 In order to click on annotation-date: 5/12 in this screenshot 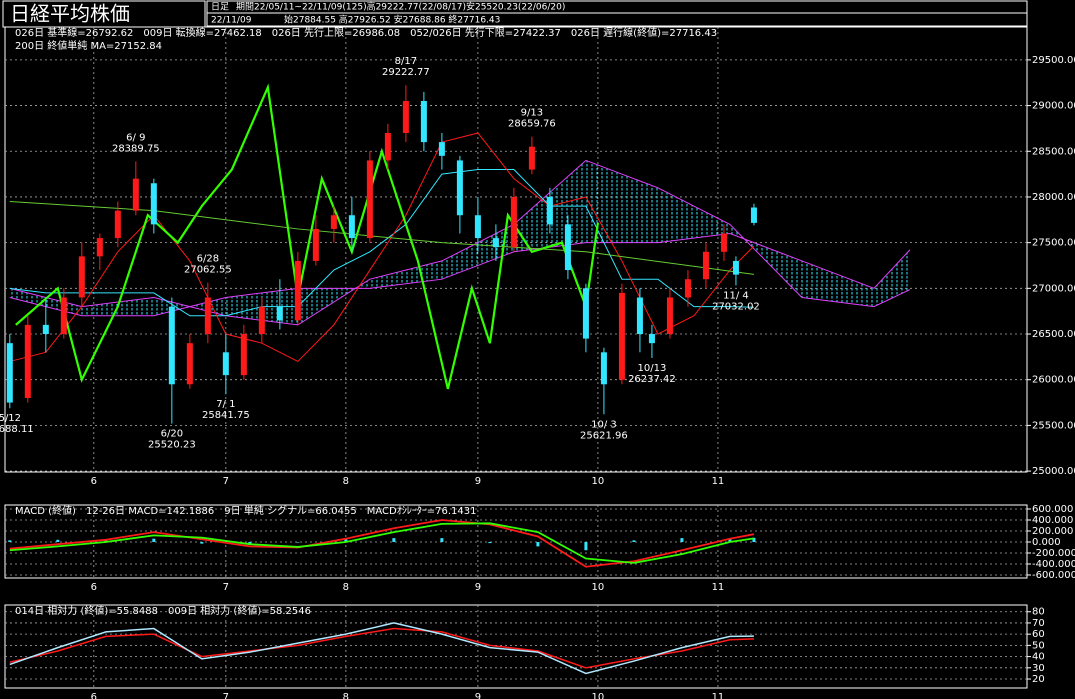, I will do `click(10, 418)`.